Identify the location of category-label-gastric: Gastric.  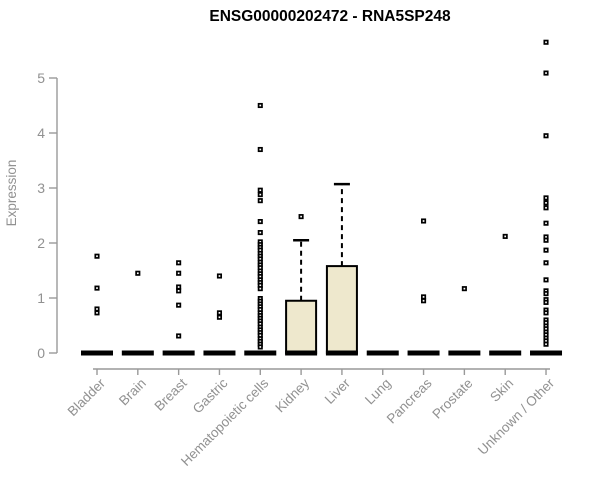
(210, 395).